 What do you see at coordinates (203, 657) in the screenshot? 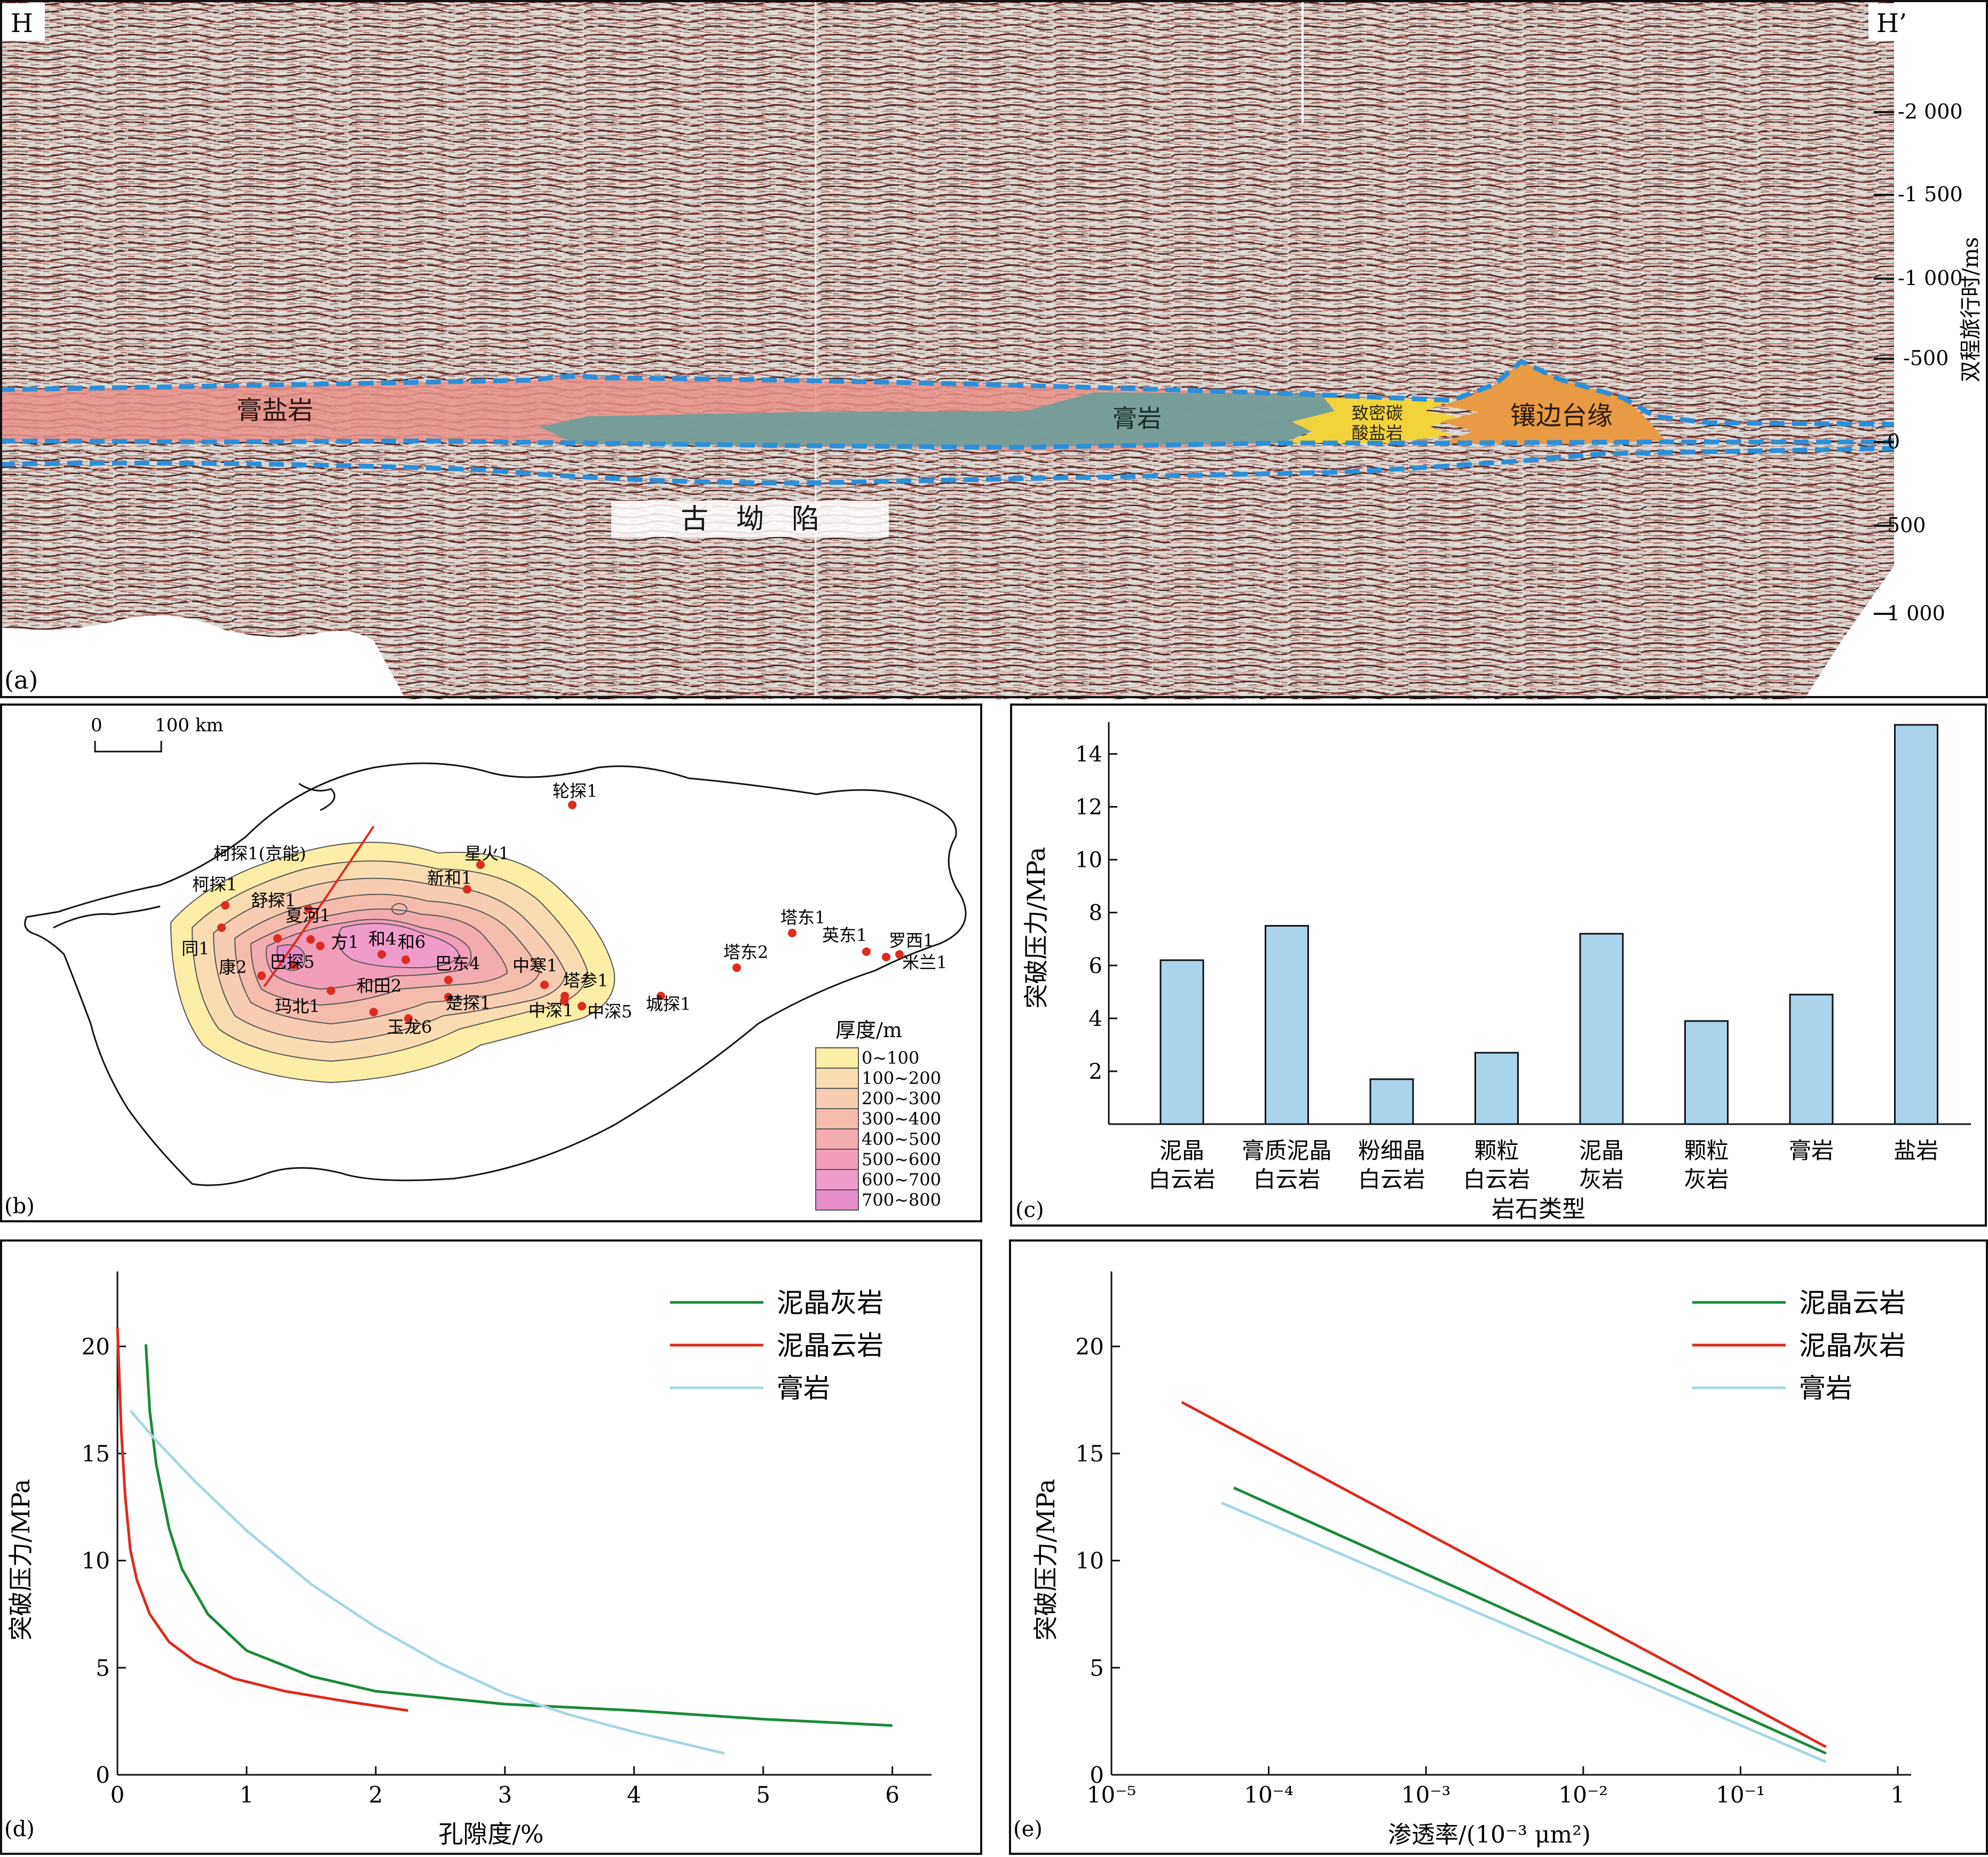
I see `no-data-area-left` at bounding box center [203, 657].